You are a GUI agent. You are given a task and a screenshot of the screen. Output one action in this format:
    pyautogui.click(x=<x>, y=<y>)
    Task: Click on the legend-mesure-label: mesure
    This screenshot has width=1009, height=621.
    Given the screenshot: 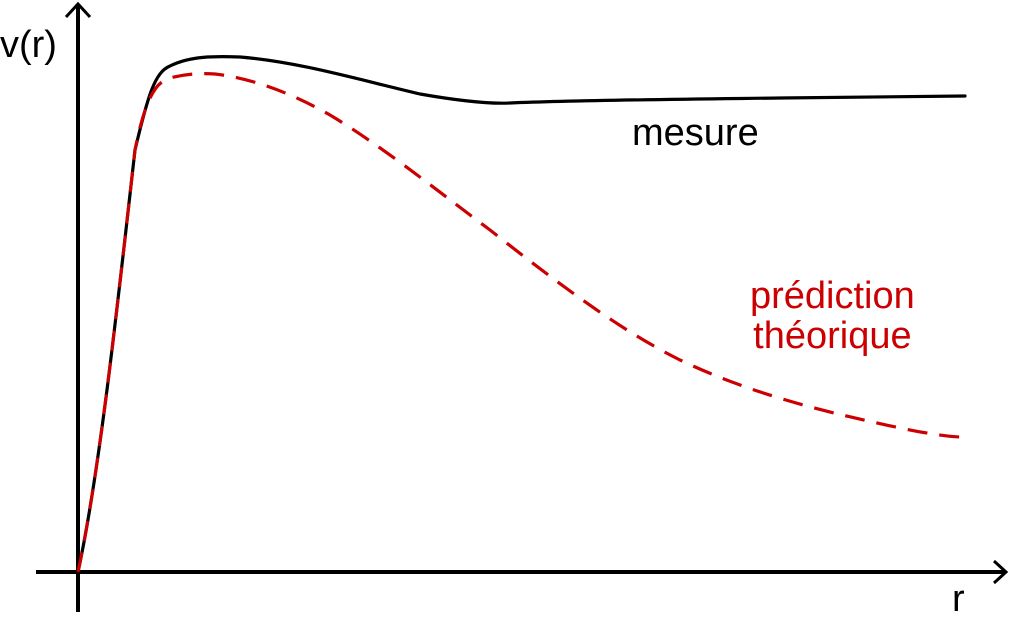 What is the action you would take?
    pyautogui.click(x=695, y=133)
    